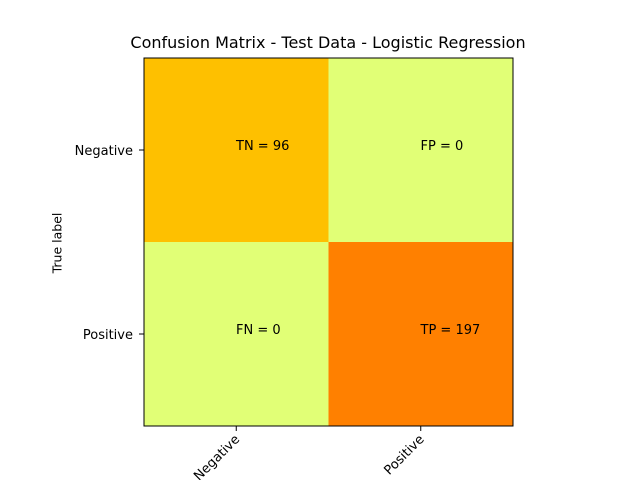 Image resolution: width=640 pixels, height=480 pixels. I want to click on x-axis-ticks: Negative Positive, so click(309, 453).